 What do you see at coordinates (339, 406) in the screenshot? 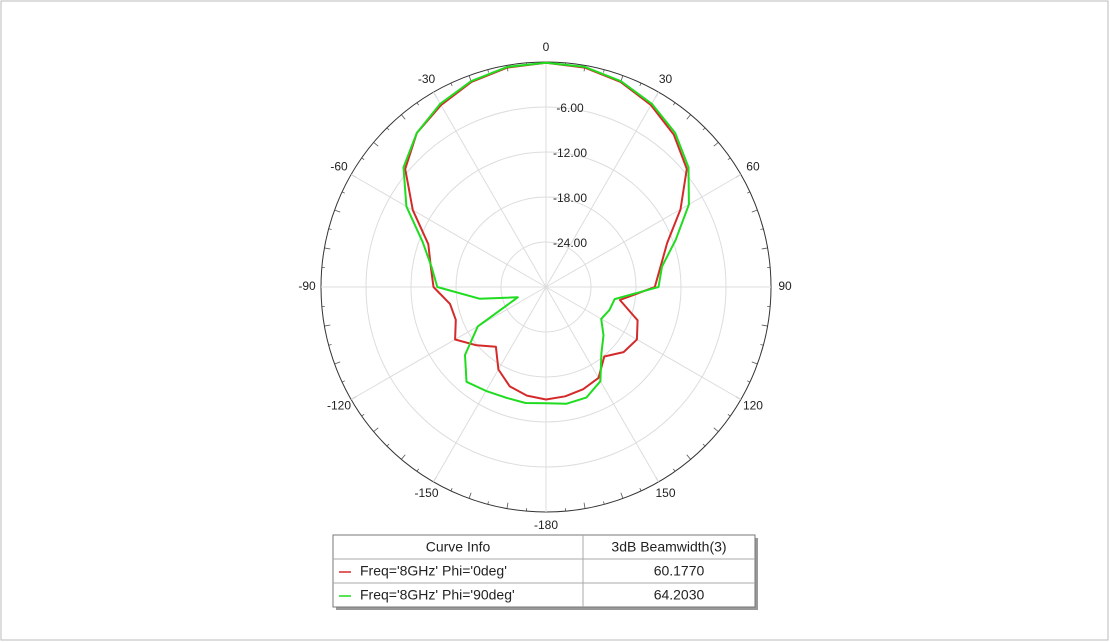
I see `theta-tick-label: -120` at bounding box center [339, 406].